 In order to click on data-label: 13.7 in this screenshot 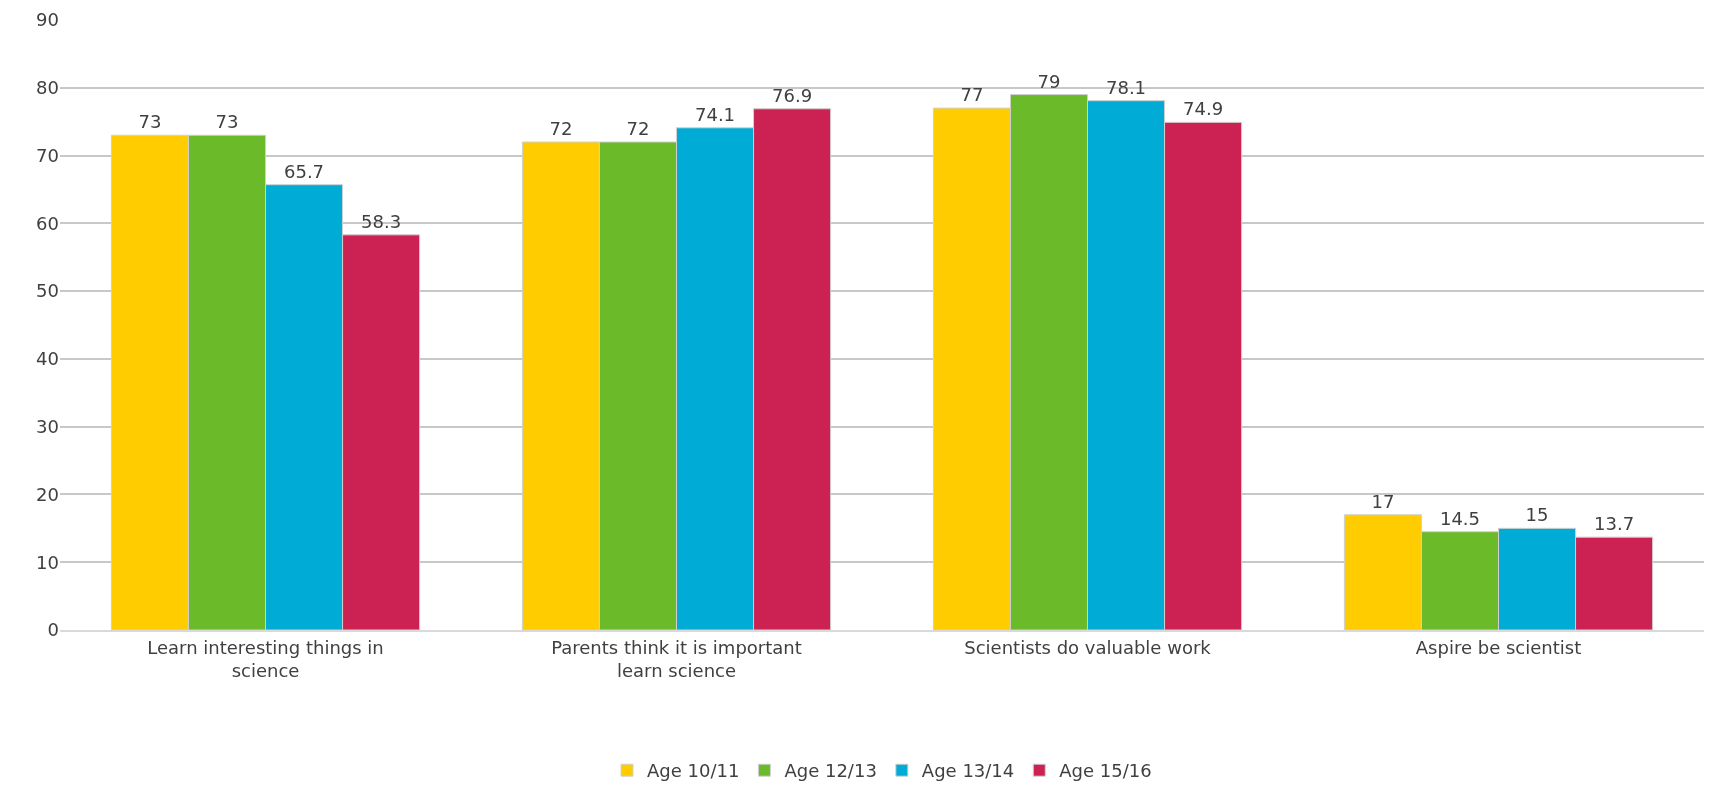, I will do `click(1614, 524)`.